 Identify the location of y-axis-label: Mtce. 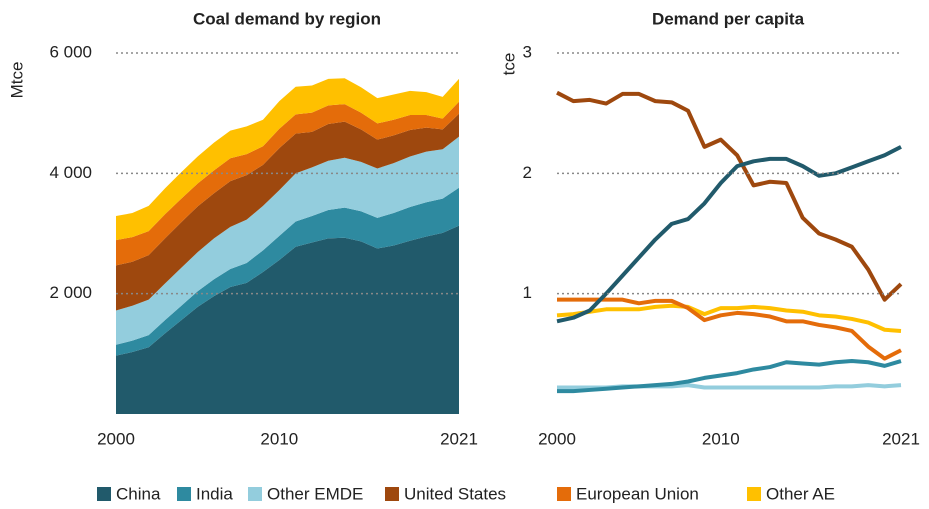
(16, 80).